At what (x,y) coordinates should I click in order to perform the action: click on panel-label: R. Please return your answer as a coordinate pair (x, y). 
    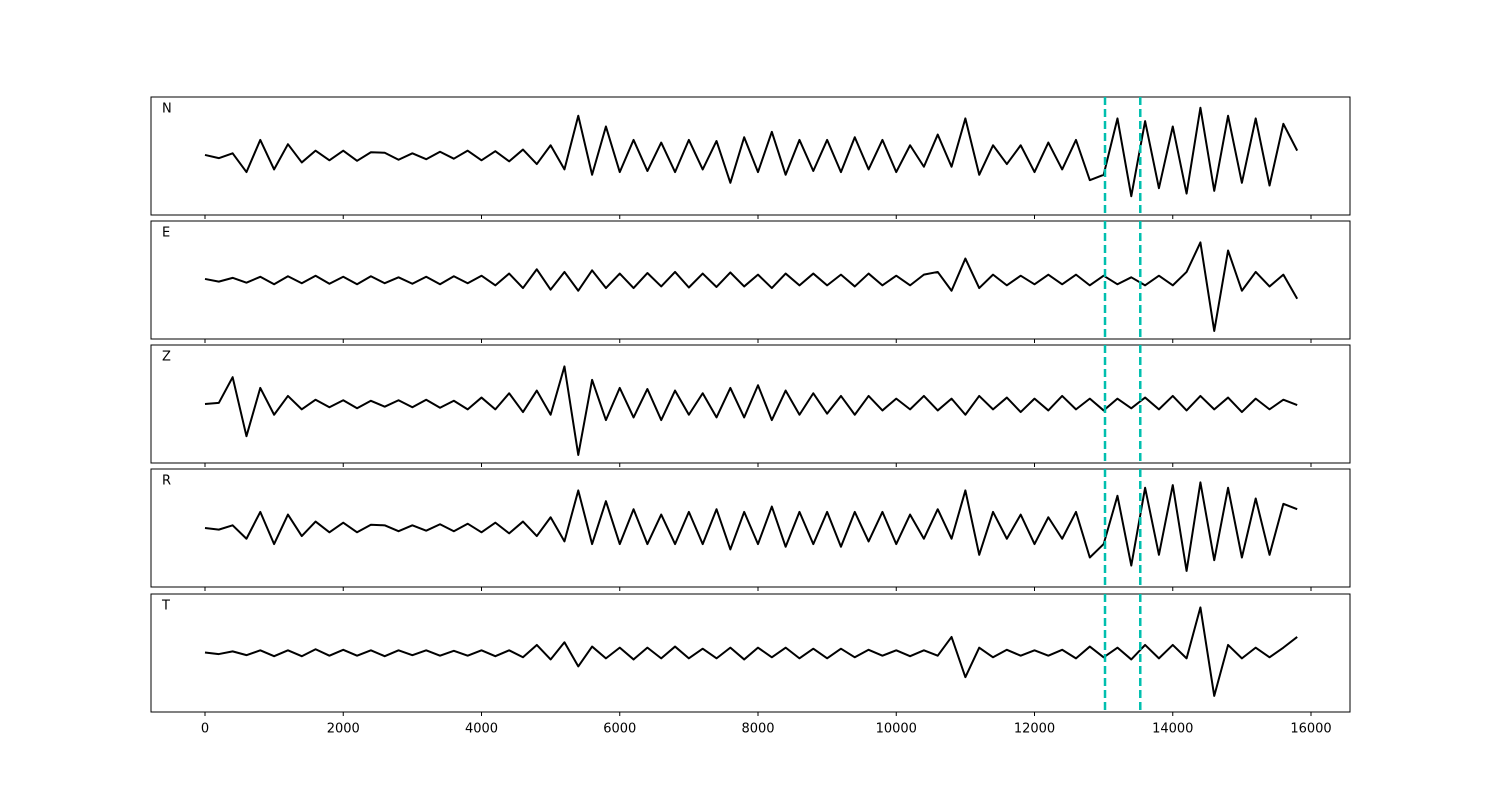
    Looking at the image, I should click on (166, 481).